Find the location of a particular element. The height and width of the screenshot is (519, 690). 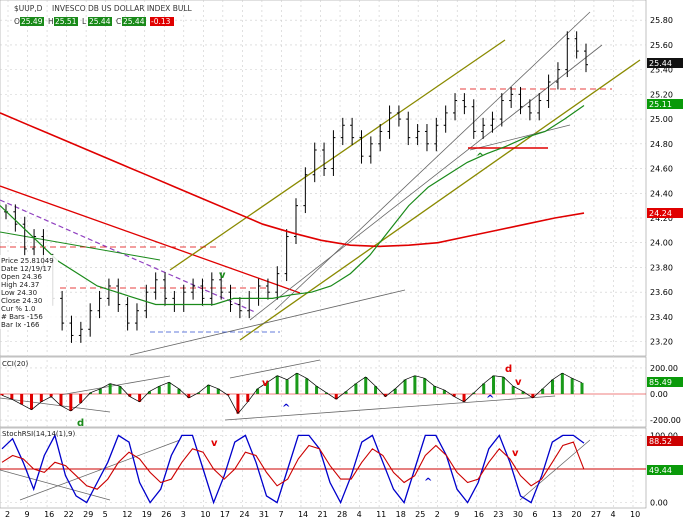

time-tick-label: 12 is located at coordinates (127, 514).